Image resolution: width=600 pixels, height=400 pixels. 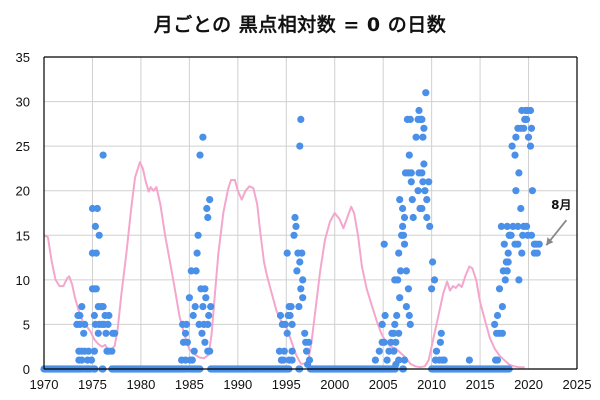 What do you see at coordinates (286, 384) in the screenshot?
I see `x-tick-label: 1995` at bounding box center [286, 384].